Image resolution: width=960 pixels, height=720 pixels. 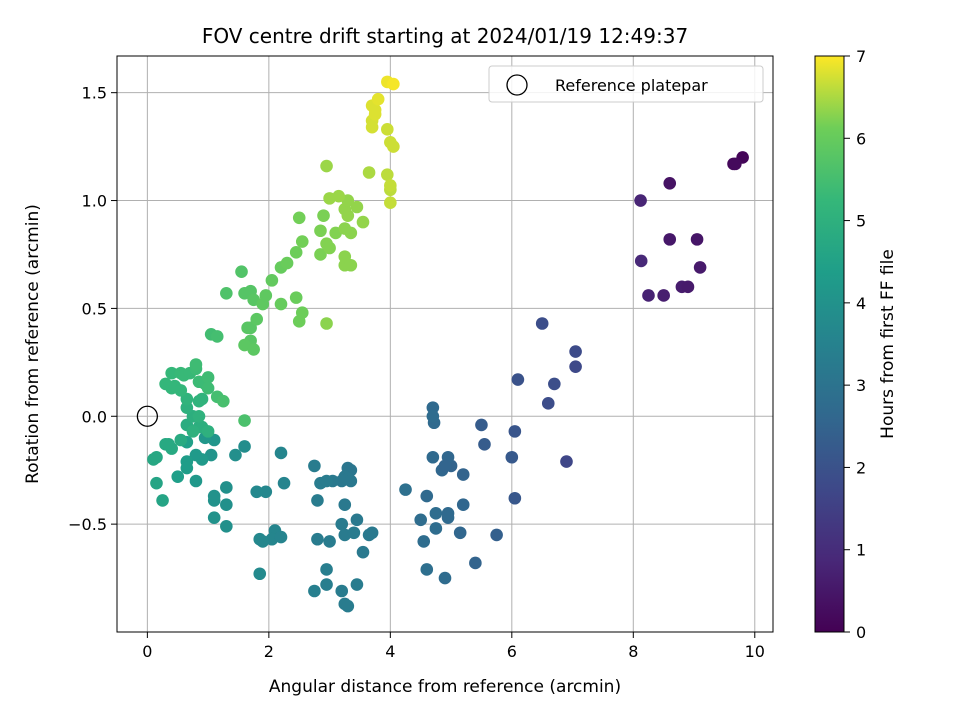 What do you see at coordinates (147, 651) in the screenshot?
I see `x-tick-label: 0` at bounding box center [147, 651].